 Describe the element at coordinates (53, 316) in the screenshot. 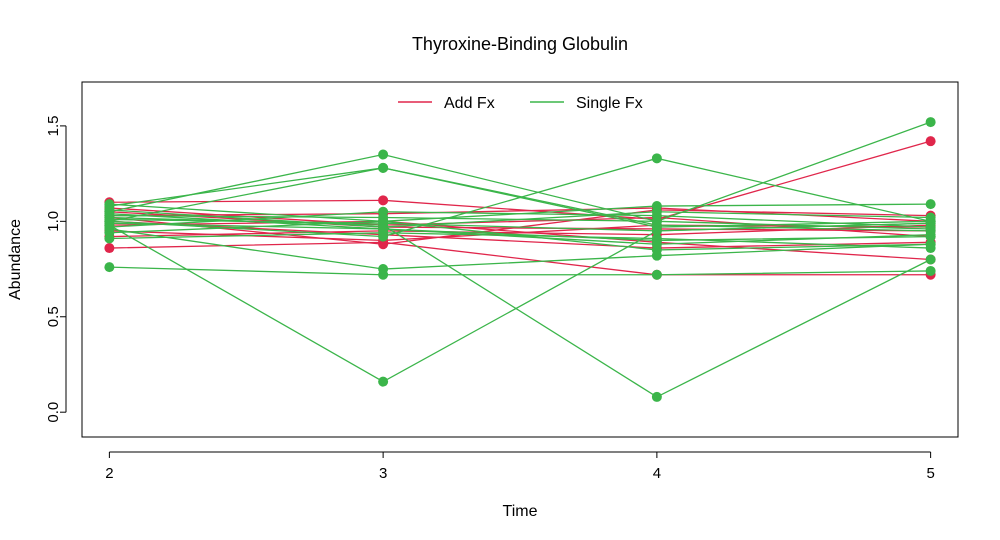

I see `y-tick-label: 0.5` at that location.